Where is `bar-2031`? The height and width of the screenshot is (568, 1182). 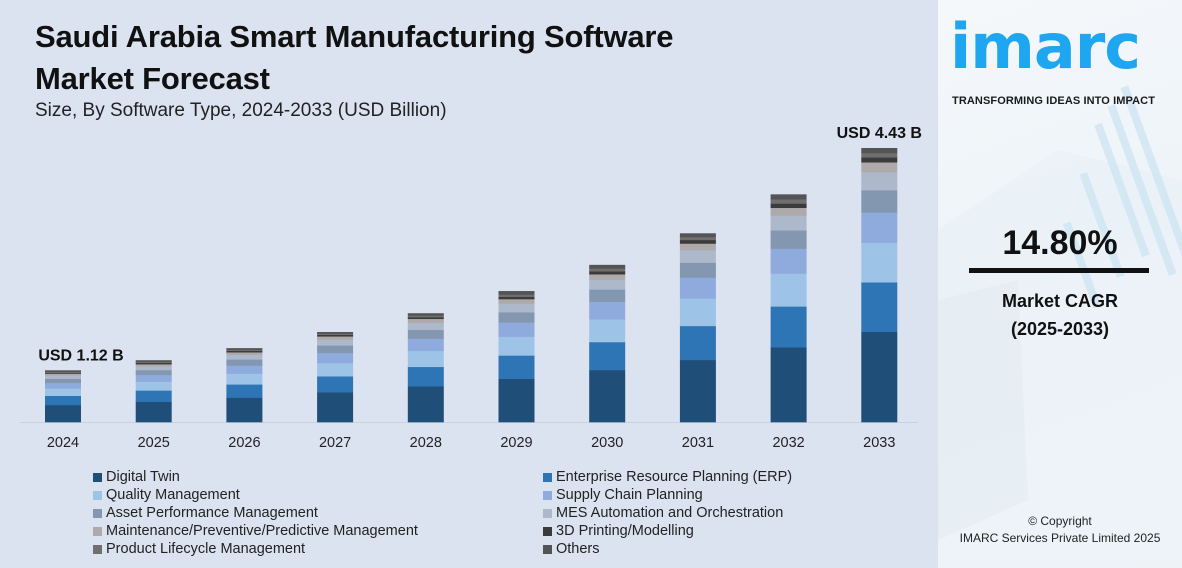 bar-2031 is located at coordinates (697, 328).